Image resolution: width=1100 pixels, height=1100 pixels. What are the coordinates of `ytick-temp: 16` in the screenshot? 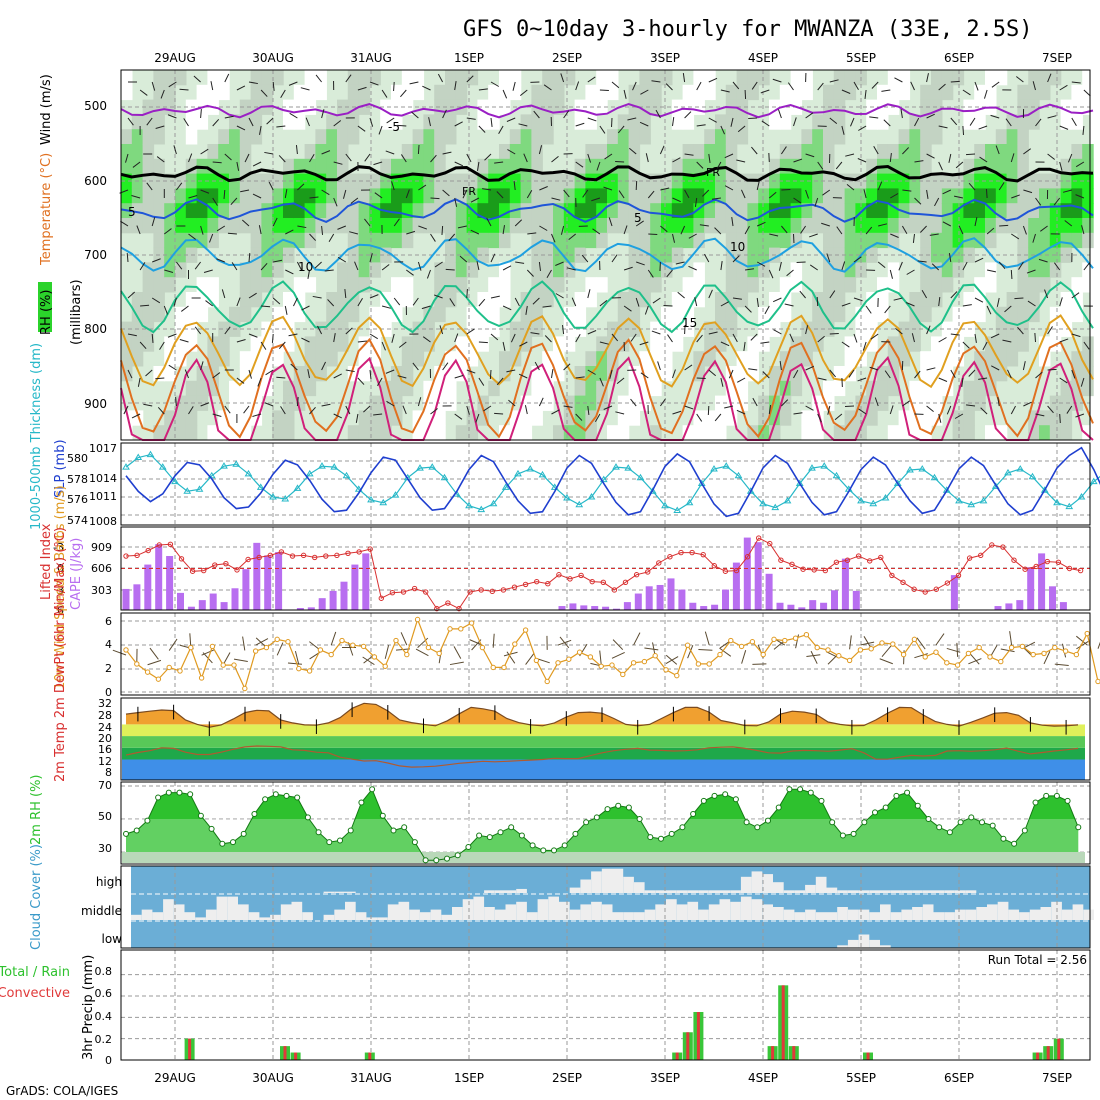 It's located at (105, 749).